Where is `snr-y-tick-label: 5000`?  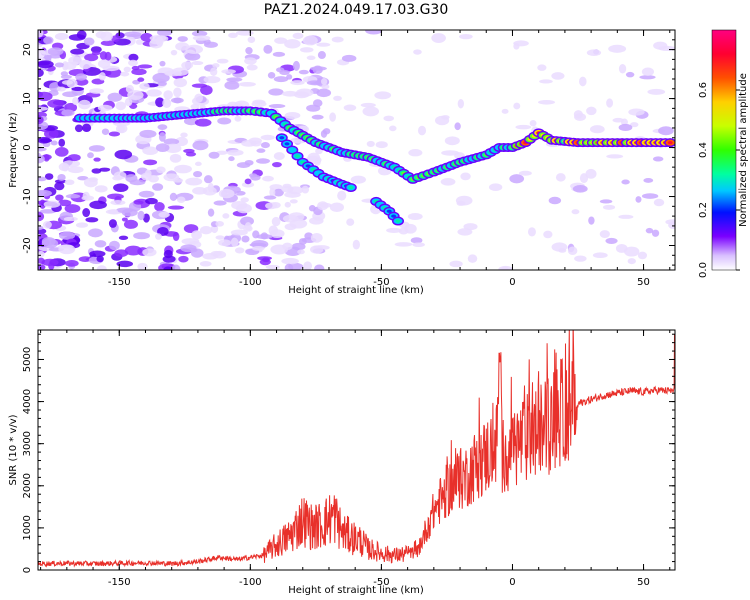
snr-y-tick-label: 5000 is located at coordinates (27, 359).